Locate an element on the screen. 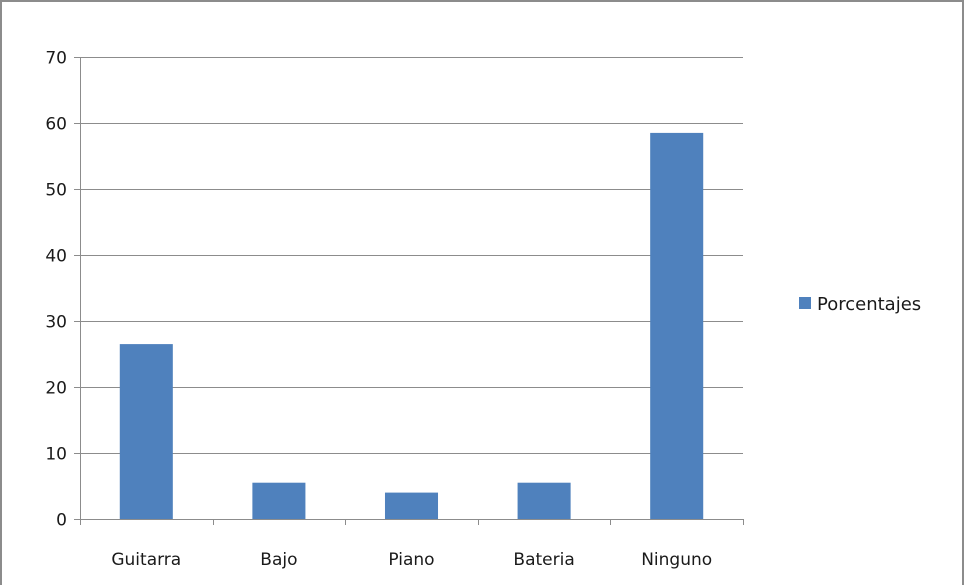  legend-label: Porcentajes is located at coordinates (869, 304).